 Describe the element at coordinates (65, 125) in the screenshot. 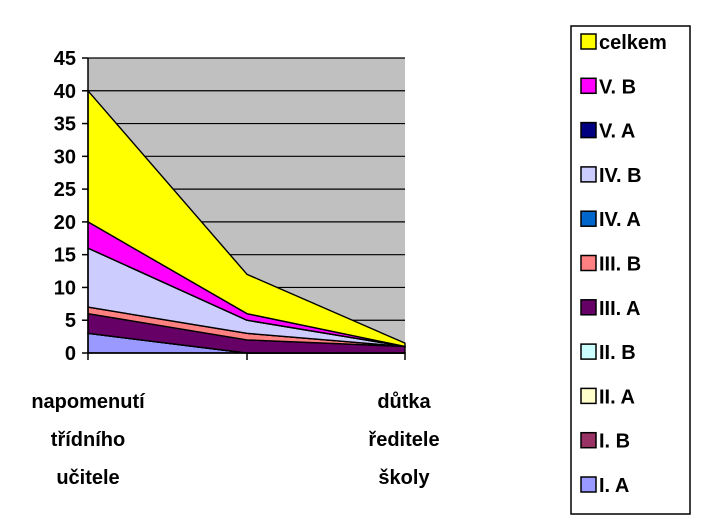

I see `y-tick-label: 35` at that location.